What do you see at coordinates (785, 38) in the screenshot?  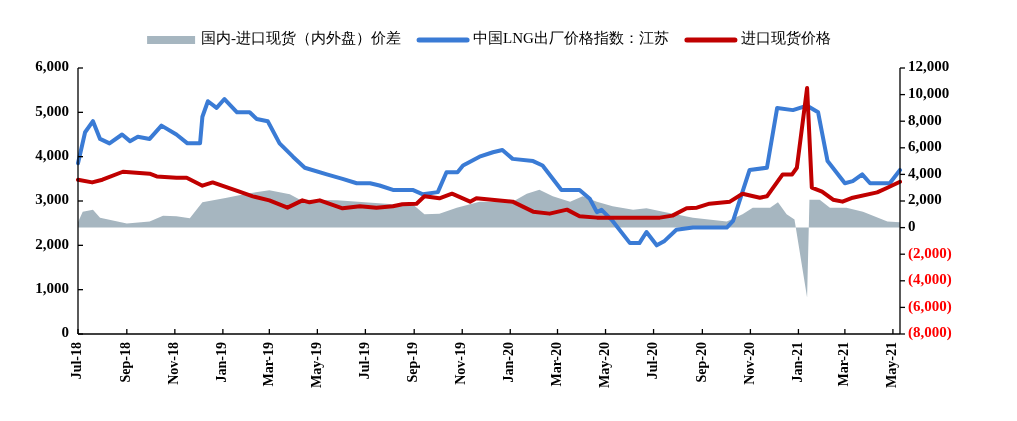 I see `legend-label: 进口现货价格` at bounding box center [785, 38].